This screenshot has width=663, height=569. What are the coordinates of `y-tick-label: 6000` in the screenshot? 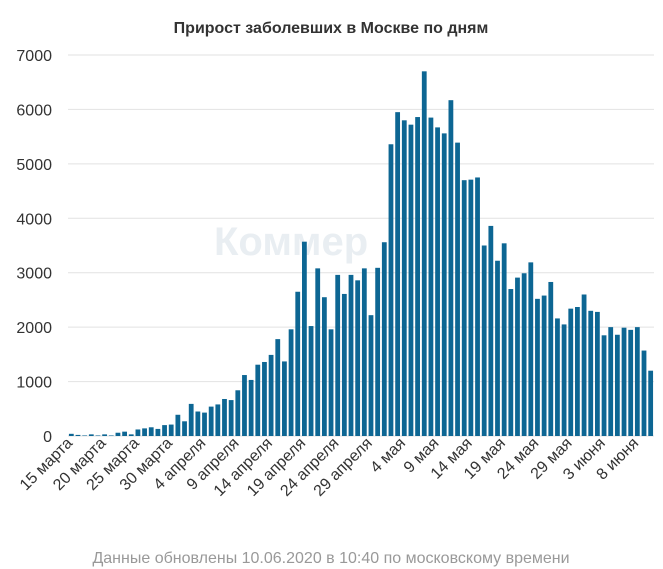 It's located at (34, 110).